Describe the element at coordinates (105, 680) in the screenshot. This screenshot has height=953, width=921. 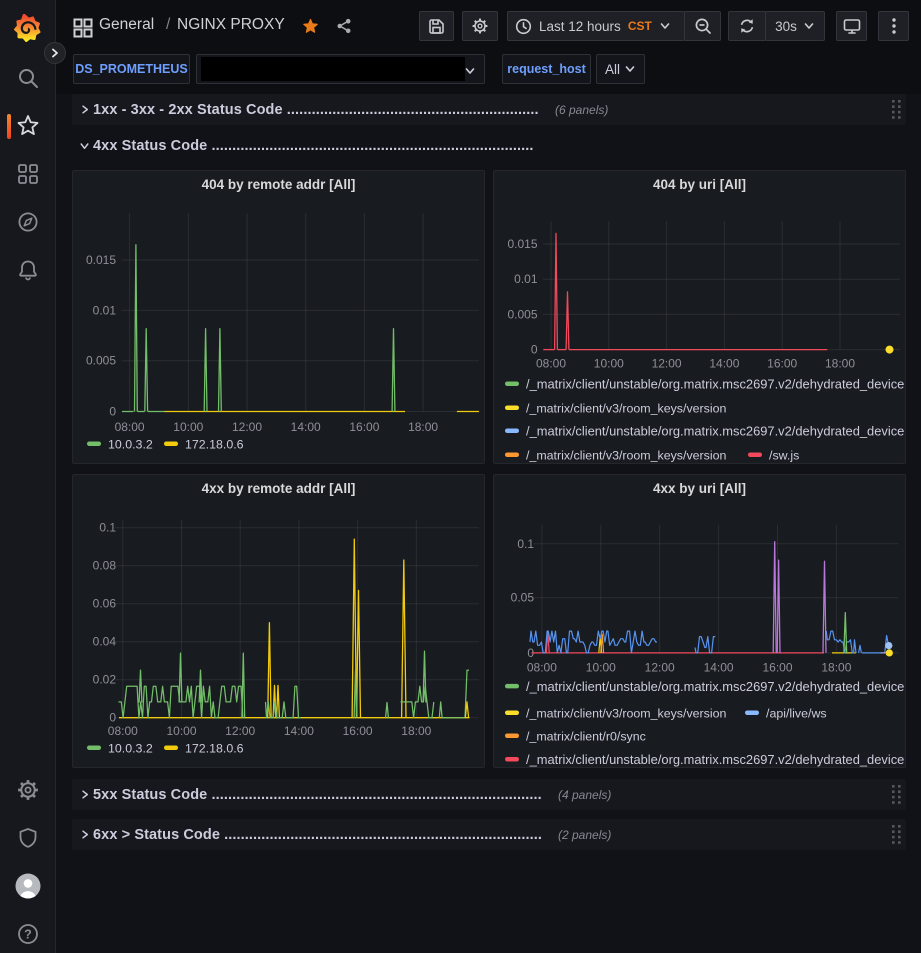
I see `svg-text: 0.02` at that location.